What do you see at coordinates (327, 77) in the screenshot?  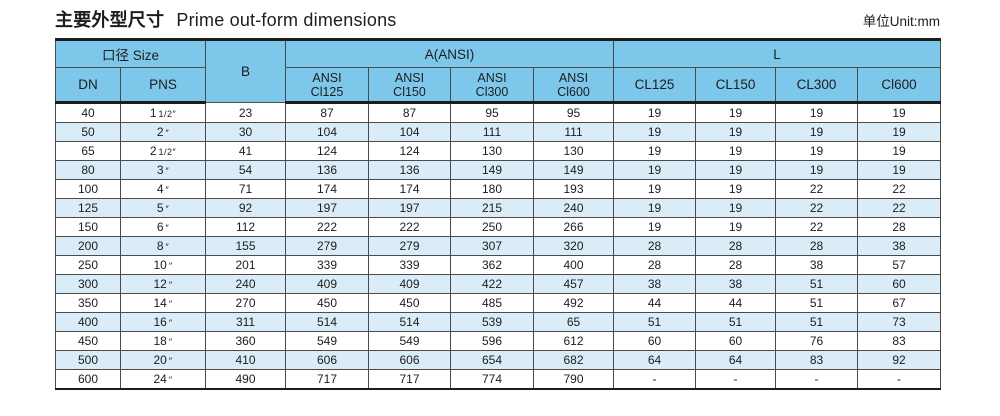 I see `ansi-label-line1: ANSI` at bounding box center [327, 77].